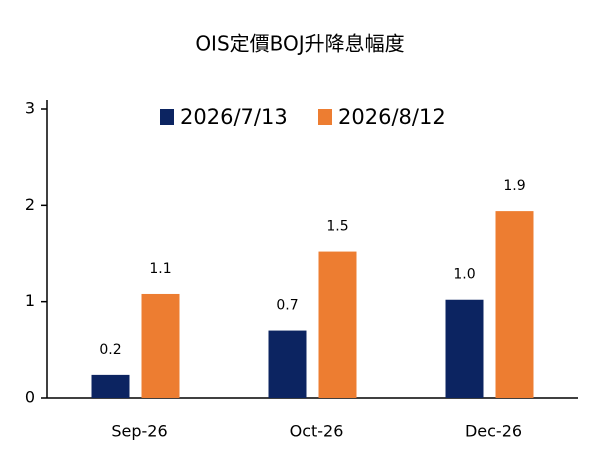 The image size is (600, 450). I want to click on y-tick-label: 0, so click(30, 397).